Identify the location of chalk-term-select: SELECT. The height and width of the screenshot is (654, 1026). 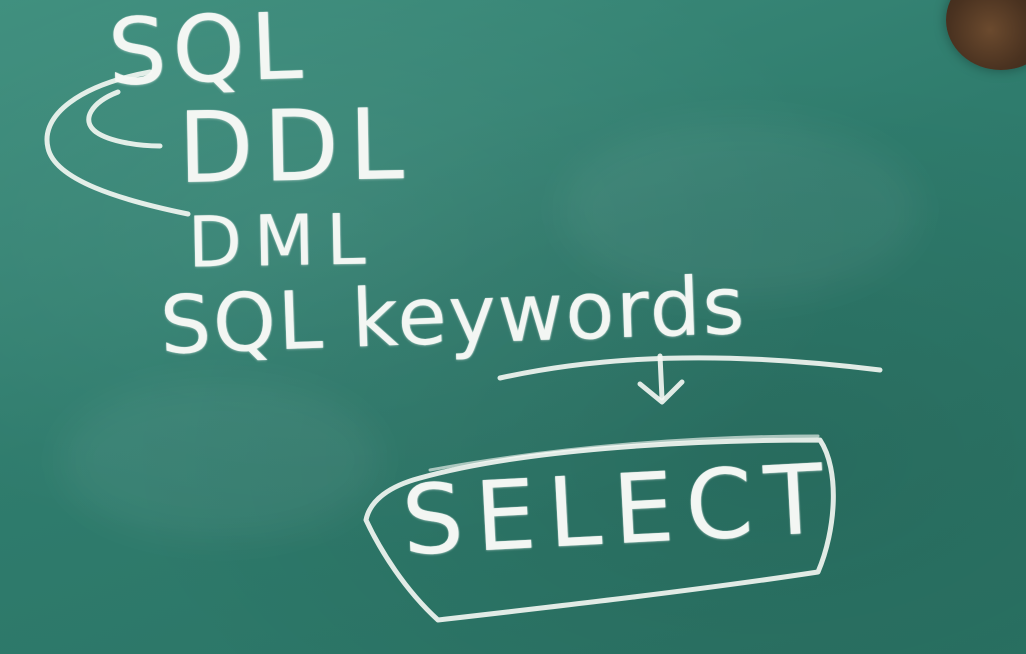
(619, 510).